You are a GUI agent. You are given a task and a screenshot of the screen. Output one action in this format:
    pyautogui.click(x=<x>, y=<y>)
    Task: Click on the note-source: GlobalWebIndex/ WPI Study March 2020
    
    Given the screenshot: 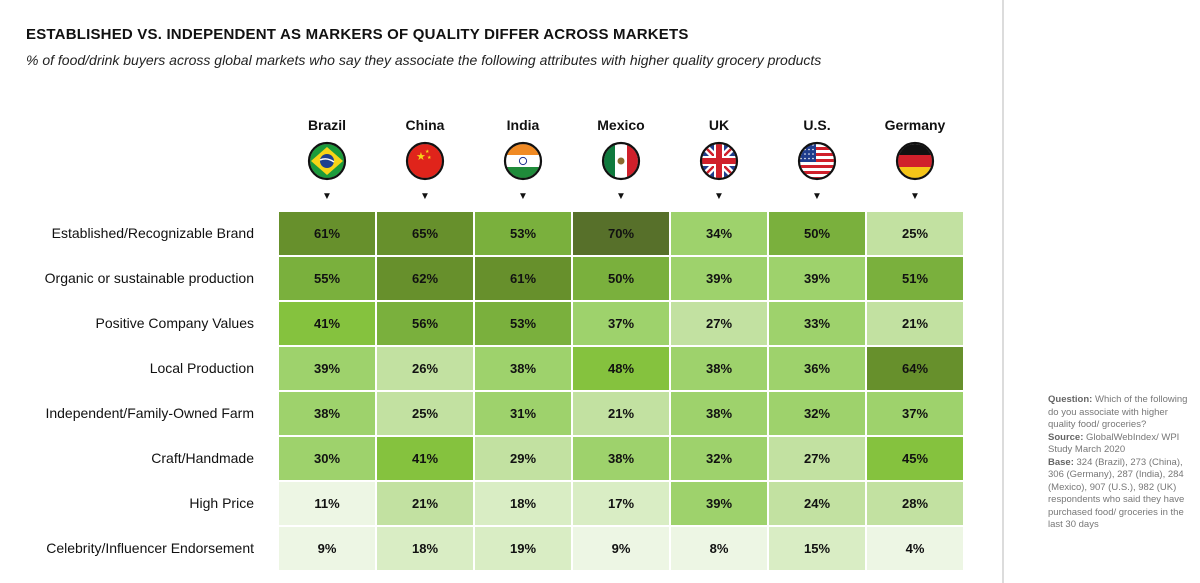 What is the action you would take?
    pyautogui.click(x=1114, y=443)
    